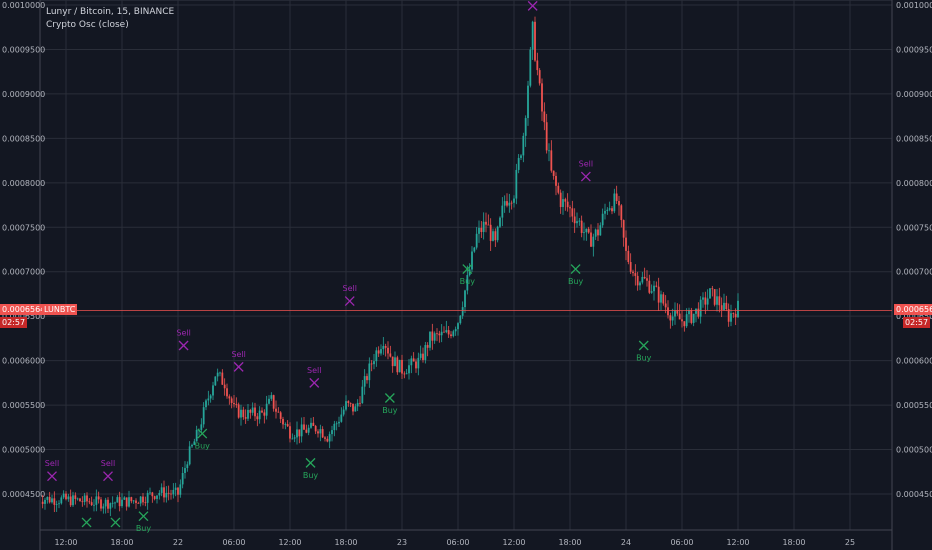  Describe the element at coordinates (914, 227) in the screenshot. I see `y-tick-label-right: 0.0007500` at that location.